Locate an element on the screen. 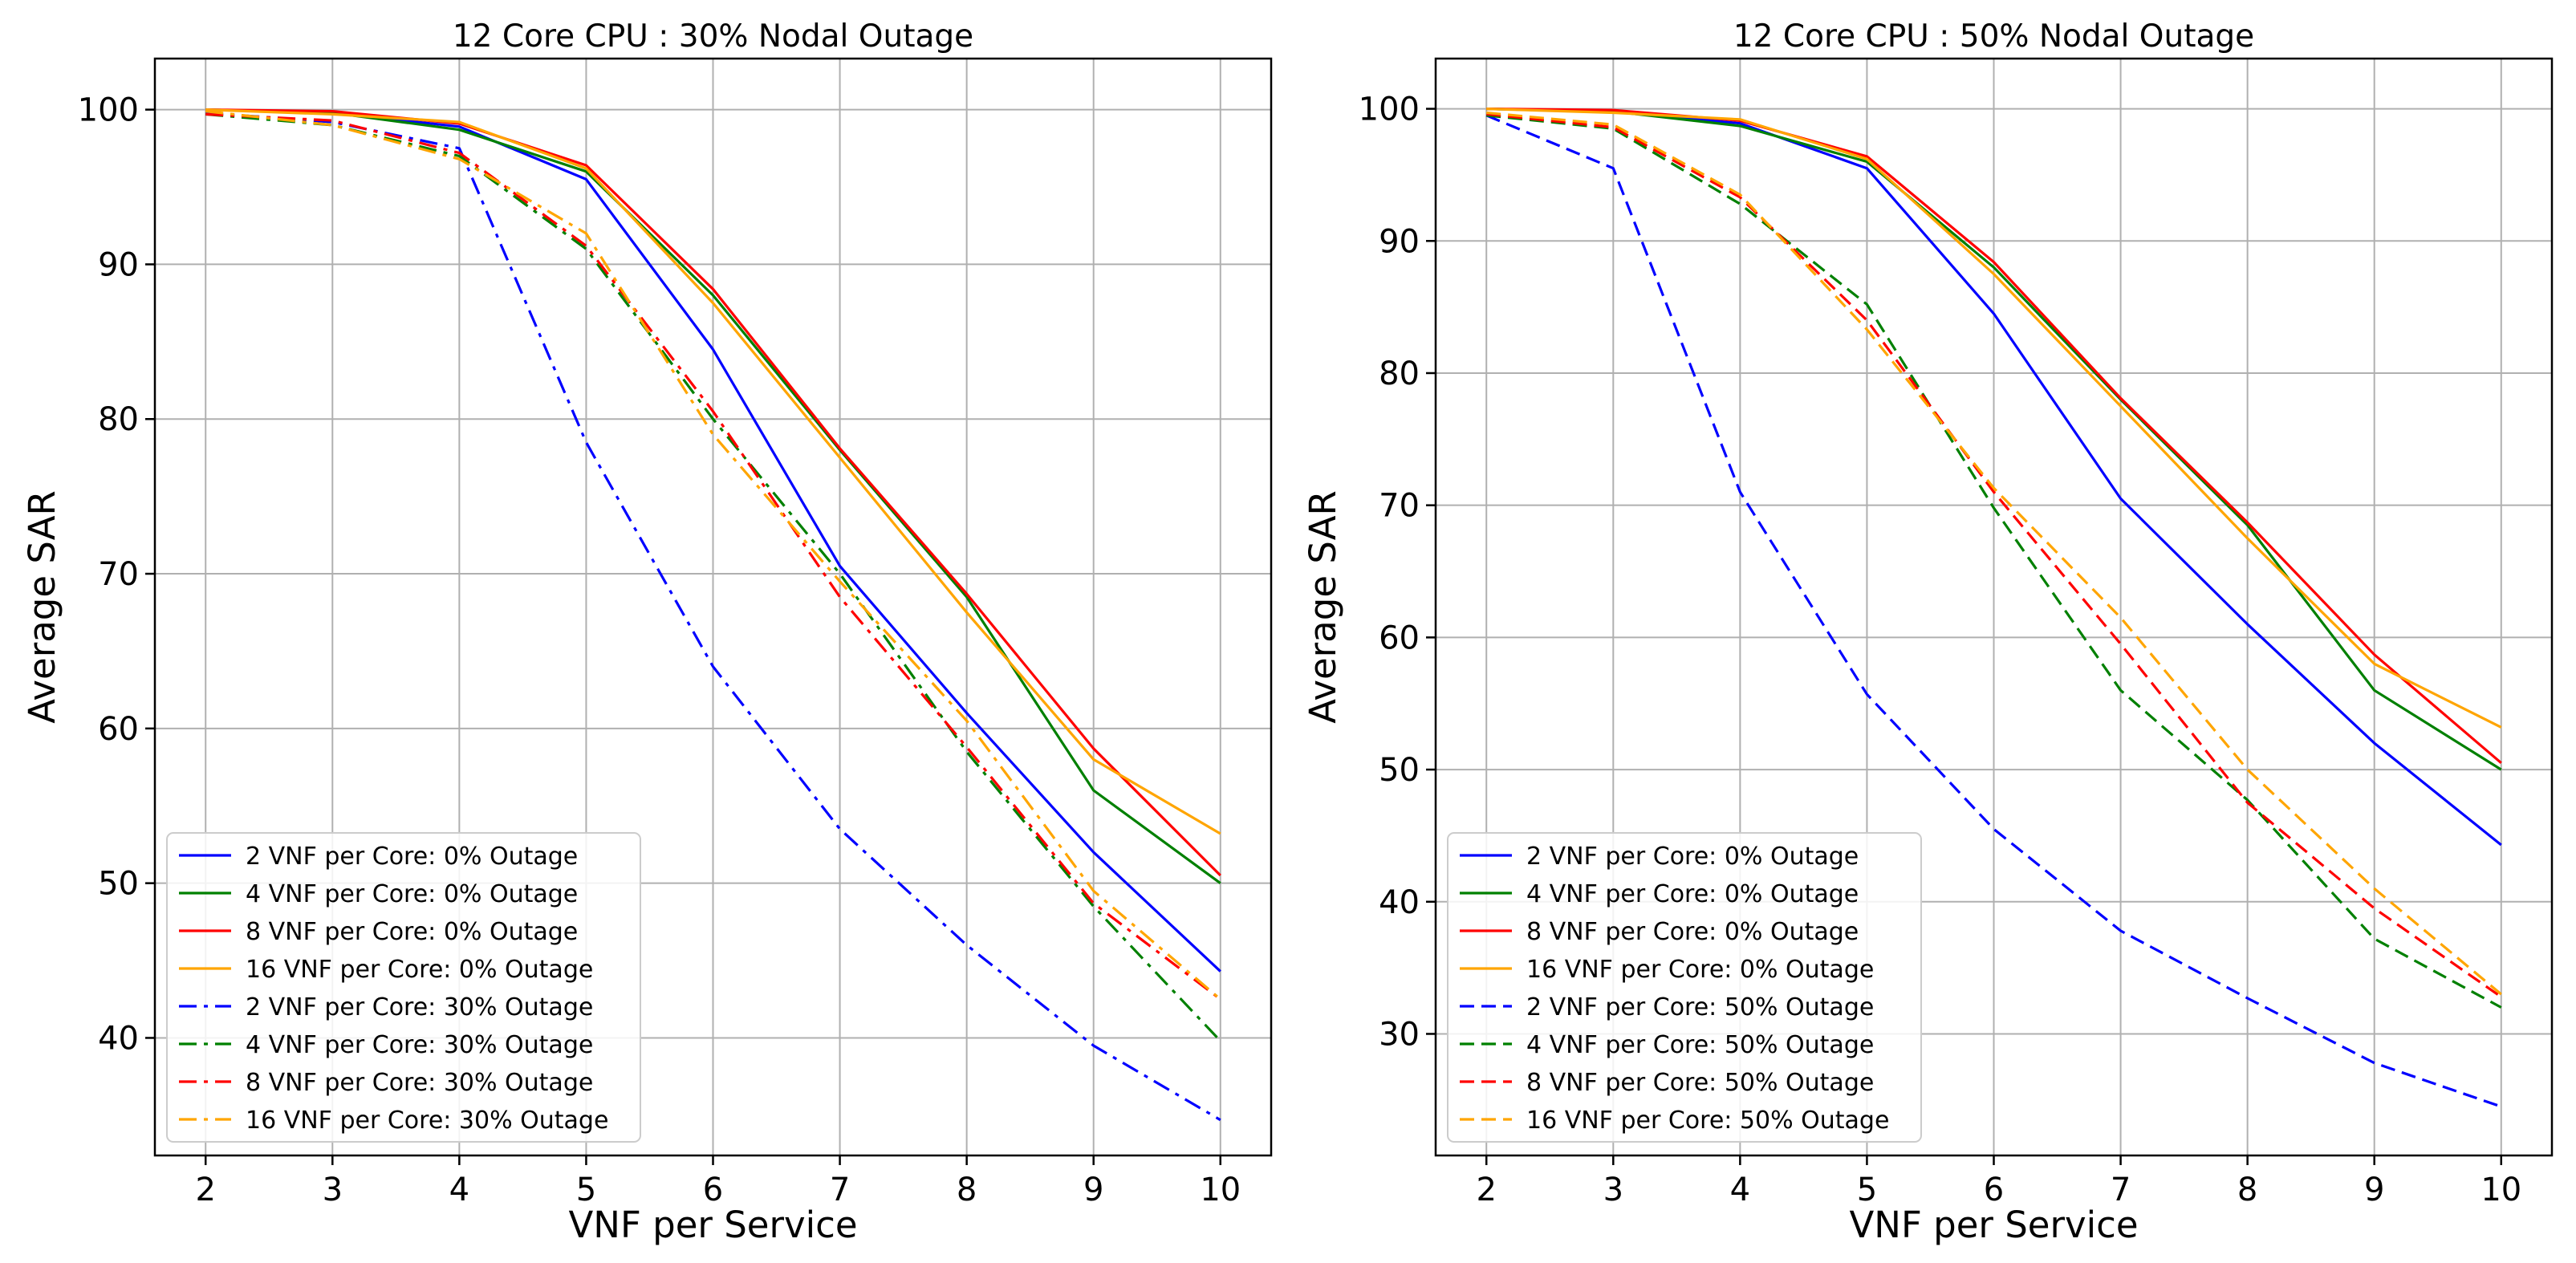  legend-item: 2 VNF per Core: 50% Outage is located at coordinates (1667, 1007).